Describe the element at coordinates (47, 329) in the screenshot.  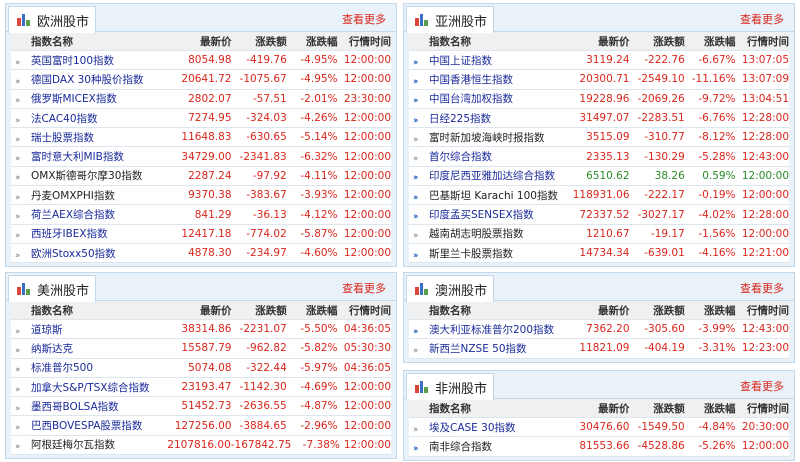
I see `index-name-link: 道琼斯` at that location.